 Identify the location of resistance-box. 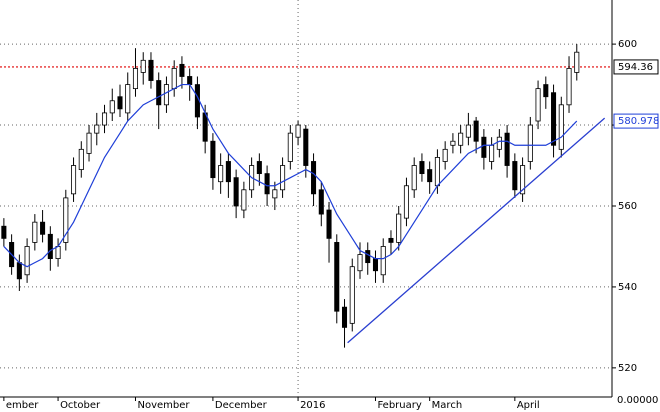
(636, 67).